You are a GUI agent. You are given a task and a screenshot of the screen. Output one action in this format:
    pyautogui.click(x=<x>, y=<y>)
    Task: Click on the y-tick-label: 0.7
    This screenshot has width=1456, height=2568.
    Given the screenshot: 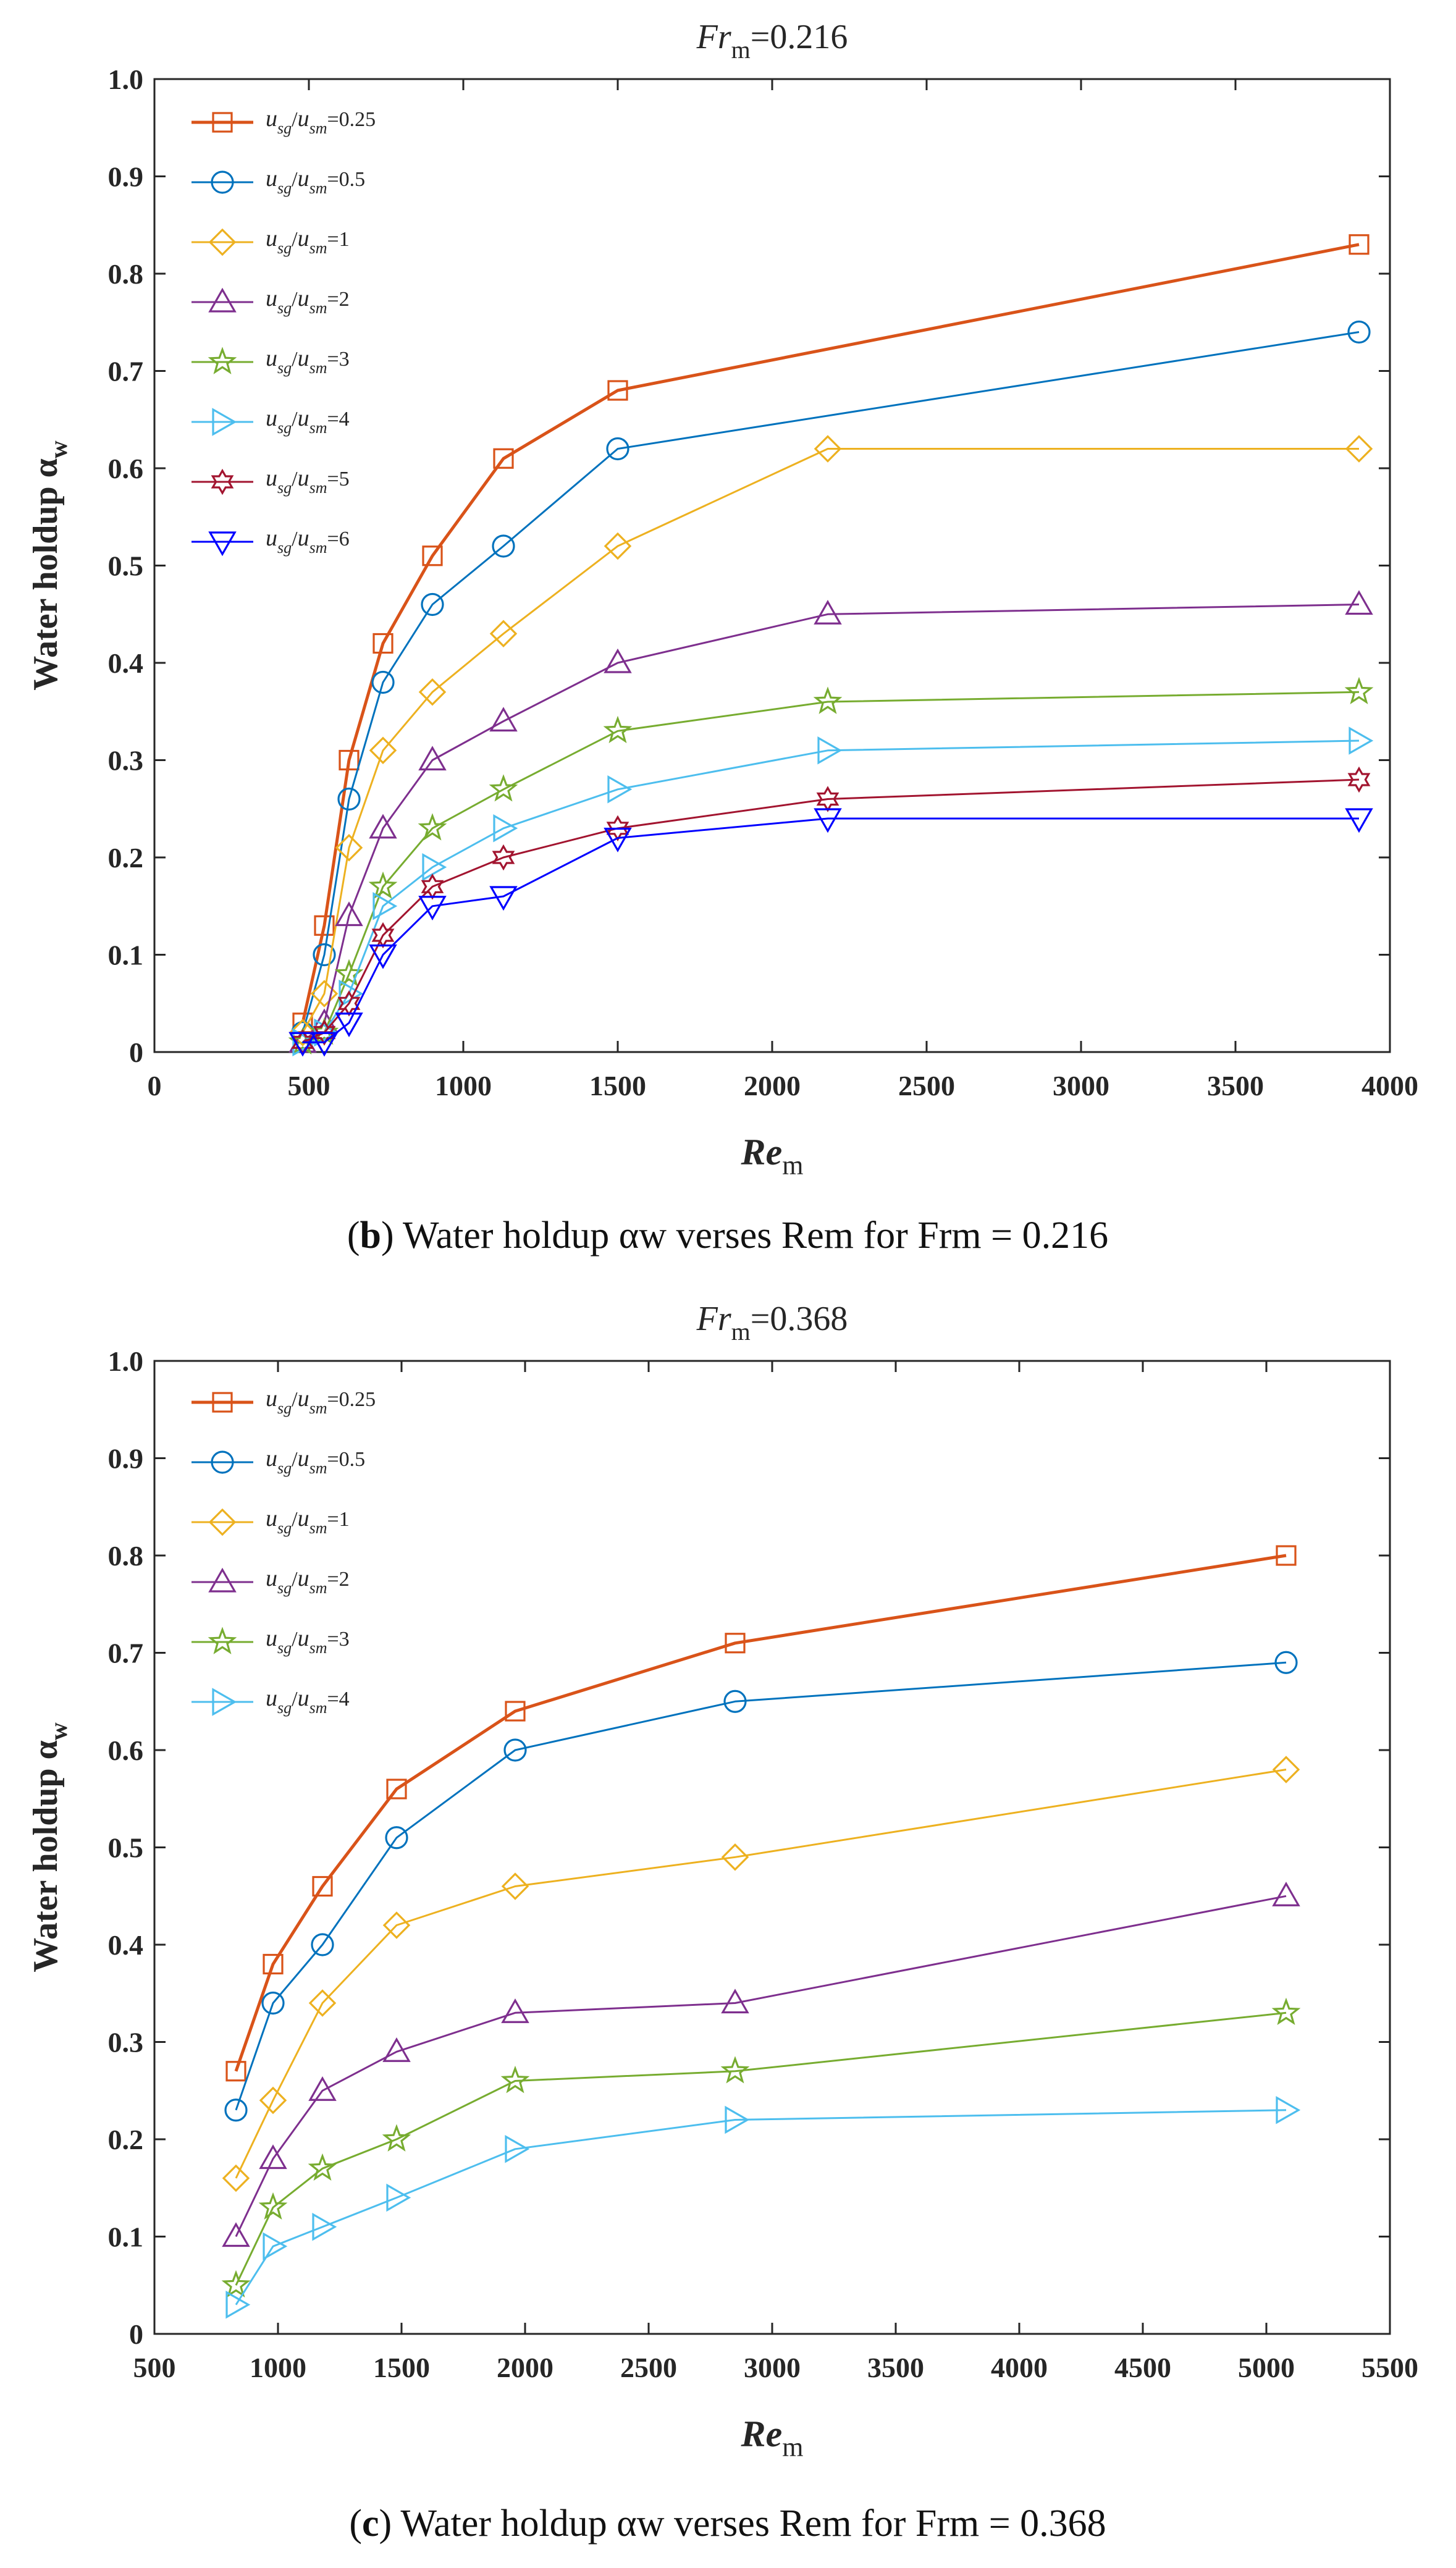 What is the action you would take?
    pyautogui.click(x=126, y=371)
    